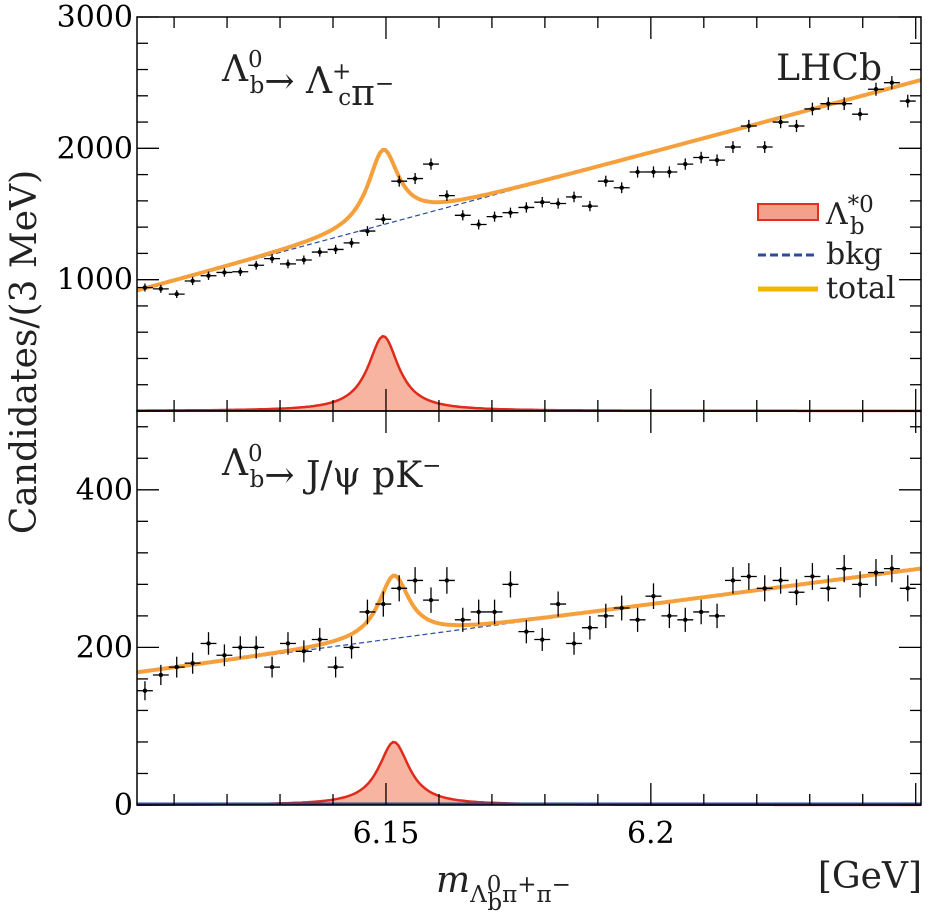 This screenshot has width=934, height=918. I want to click on decay-label: Λ0 b→ Λ+ cπ−, so click(307, 80).